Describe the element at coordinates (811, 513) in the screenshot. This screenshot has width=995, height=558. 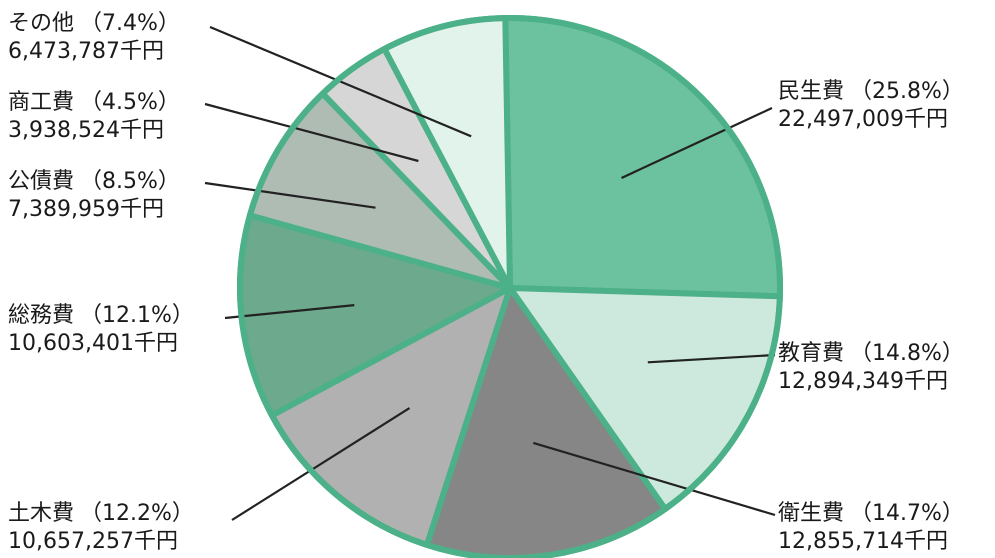
I see `label-name: 衛生費` at that location.